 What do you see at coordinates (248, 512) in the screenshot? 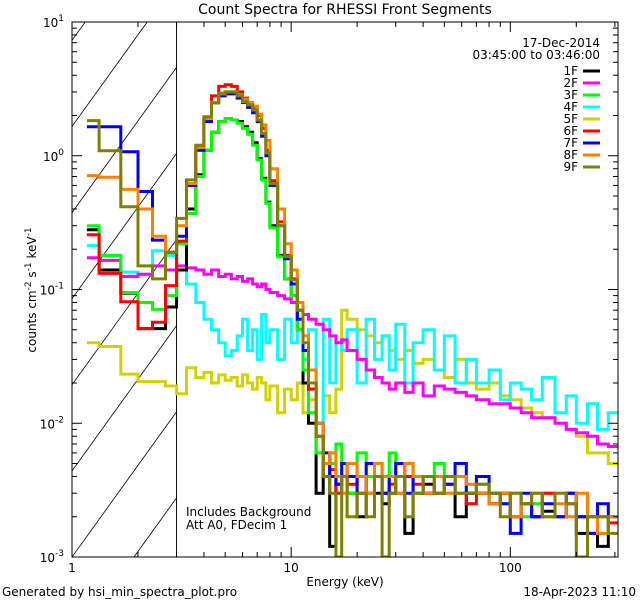
I see `annotation-background: Includes Background` at bounding box center [248, 512].